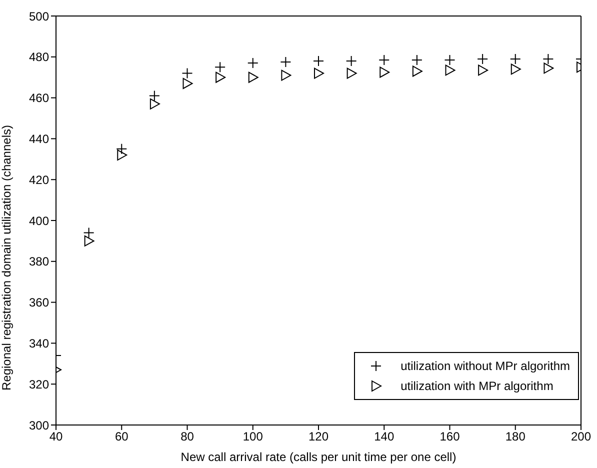  I want to click on x-tick-label: 200, so click(581, 437).